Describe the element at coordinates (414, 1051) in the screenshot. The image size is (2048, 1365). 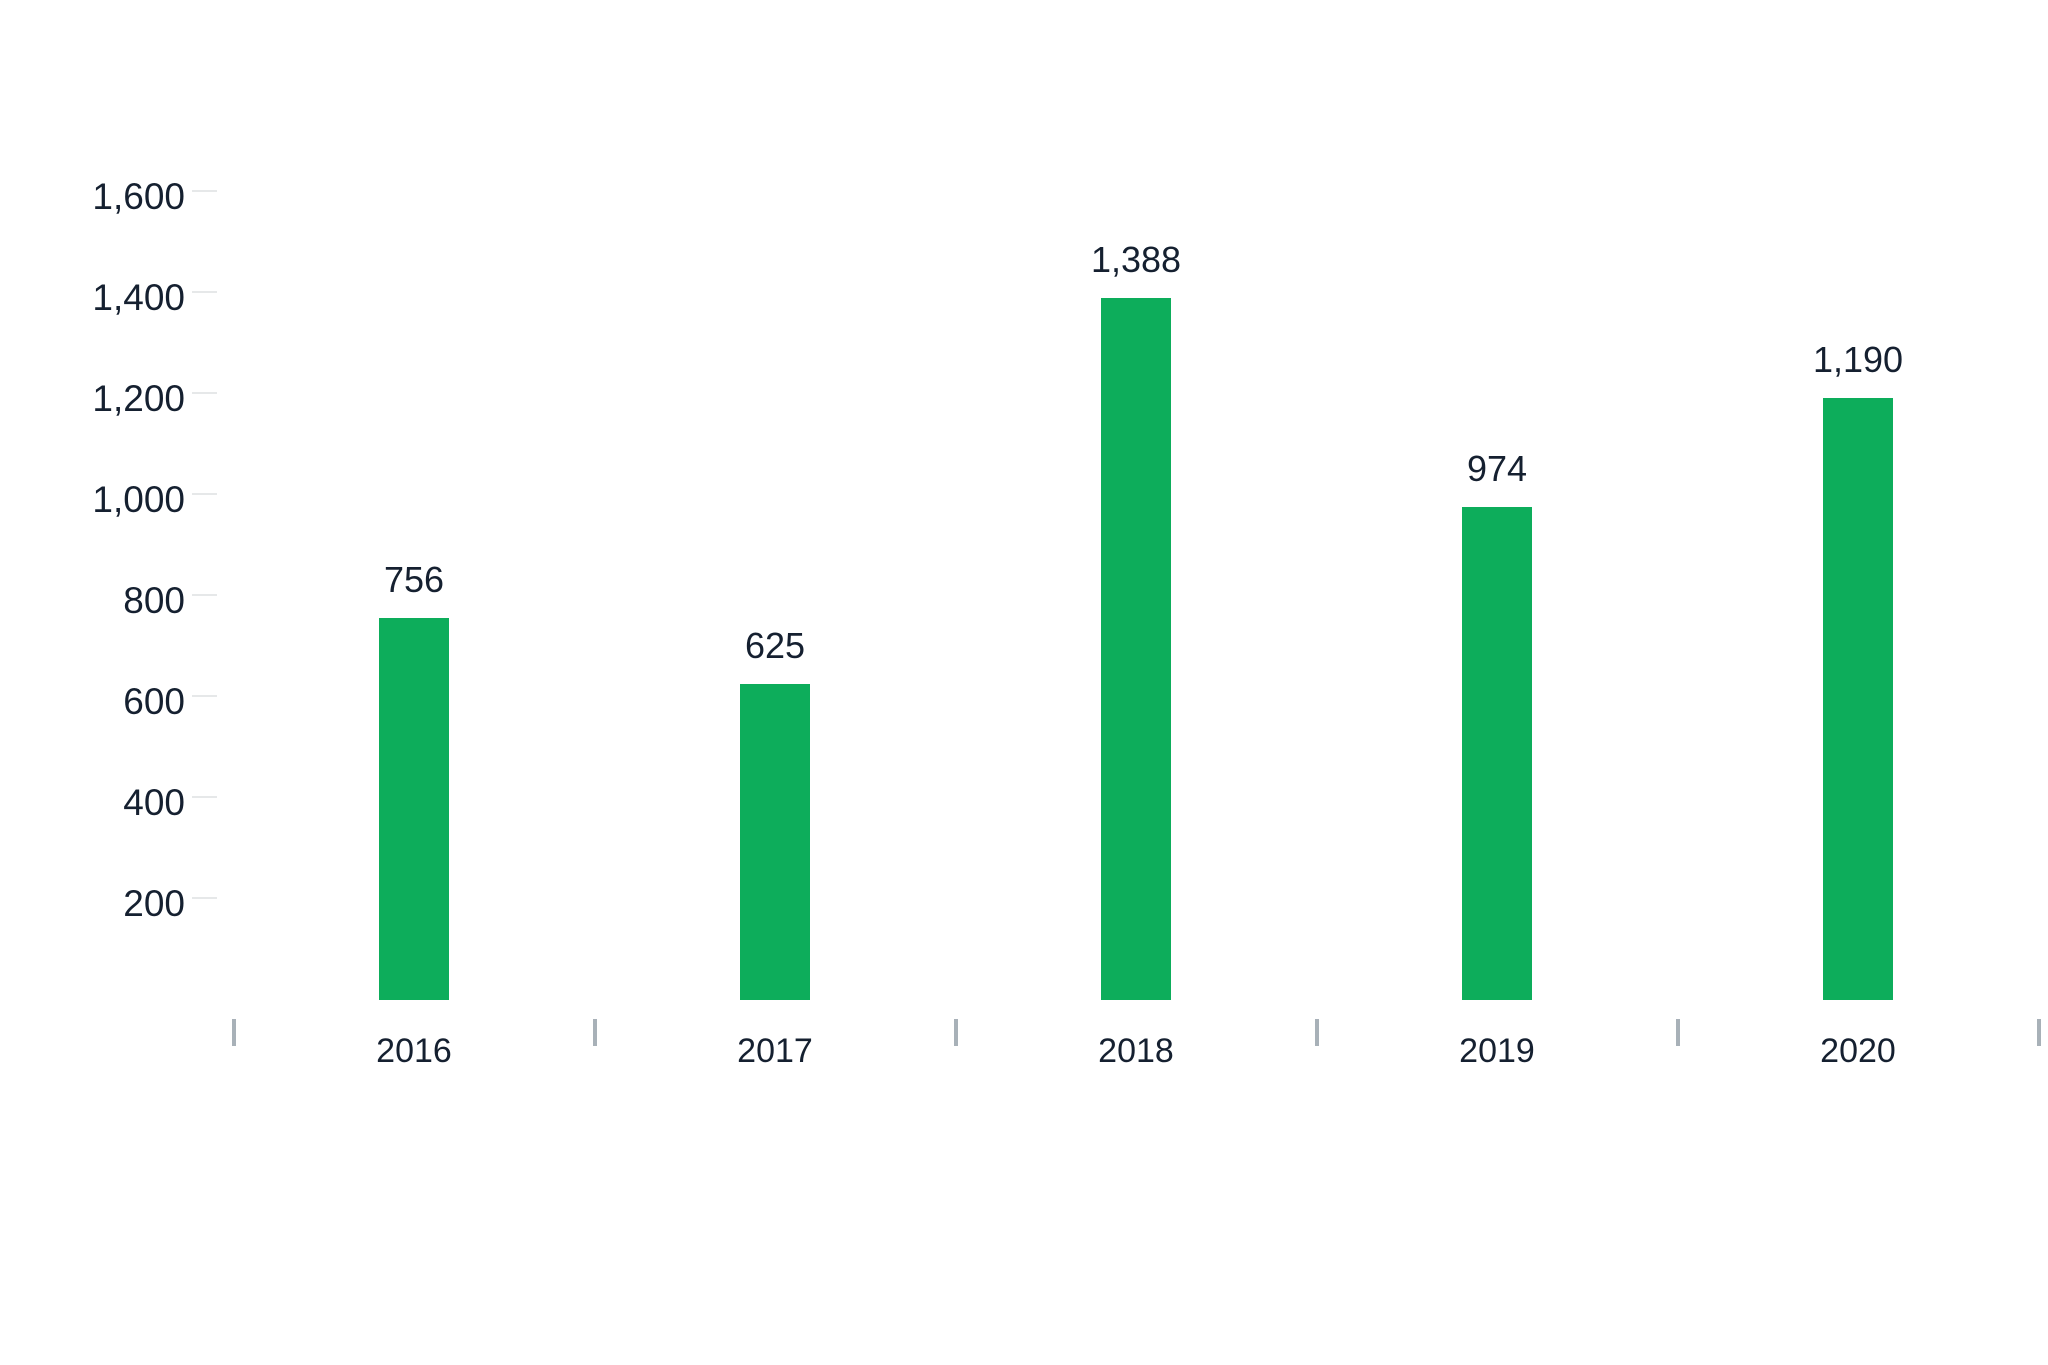
I see `x-axis-category-label: 2016` at that location.